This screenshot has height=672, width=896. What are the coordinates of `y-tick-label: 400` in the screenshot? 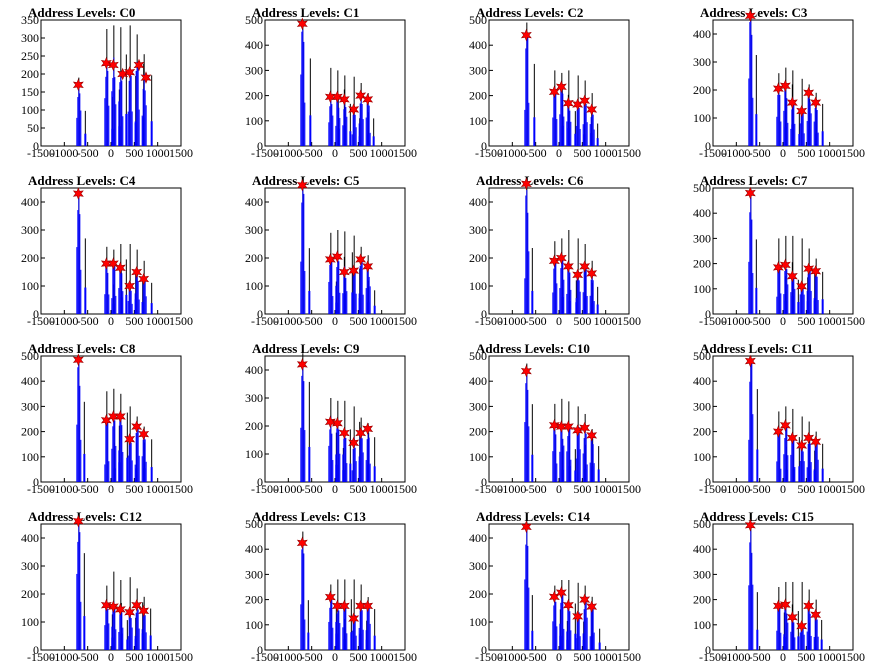 It's located at (478, 538).